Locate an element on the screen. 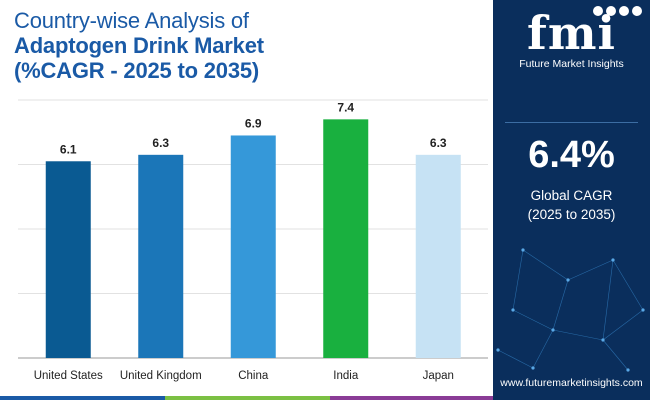  logo-icons is located at coordinates (617, 11).